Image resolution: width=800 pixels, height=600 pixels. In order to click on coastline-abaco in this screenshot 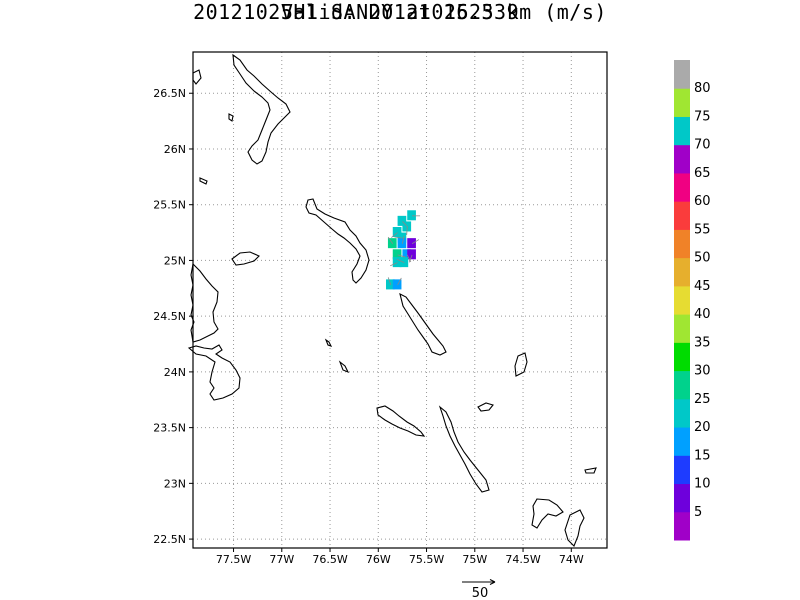, I will do `click(261, 109)`.